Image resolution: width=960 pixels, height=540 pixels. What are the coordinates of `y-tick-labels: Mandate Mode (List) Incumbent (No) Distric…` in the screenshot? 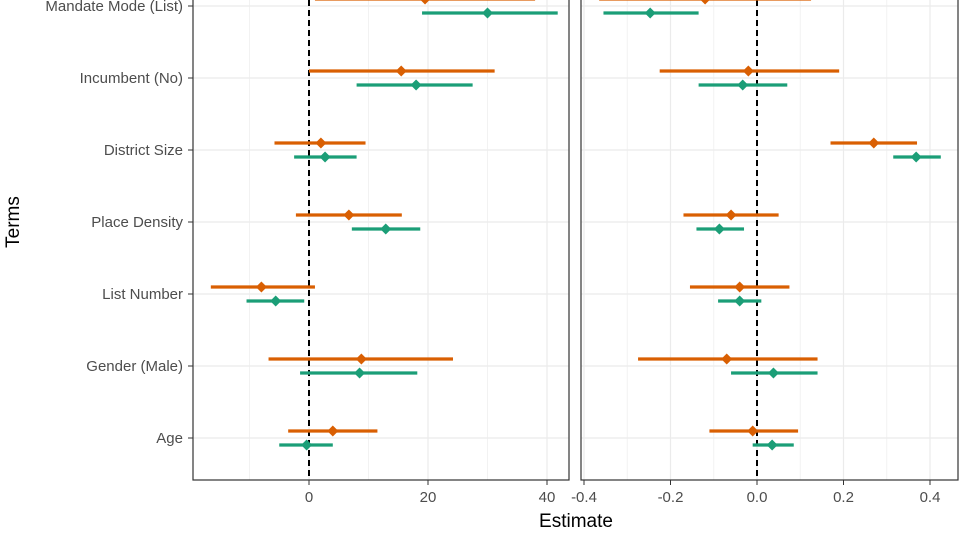 It's located at (119, 223).